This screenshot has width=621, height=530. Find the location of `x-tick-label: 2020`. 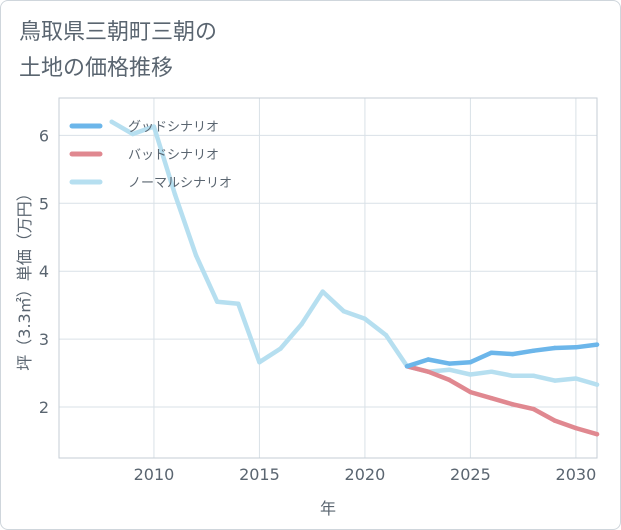

x-tick-label: 2020 is located at coordinates (365, 474).